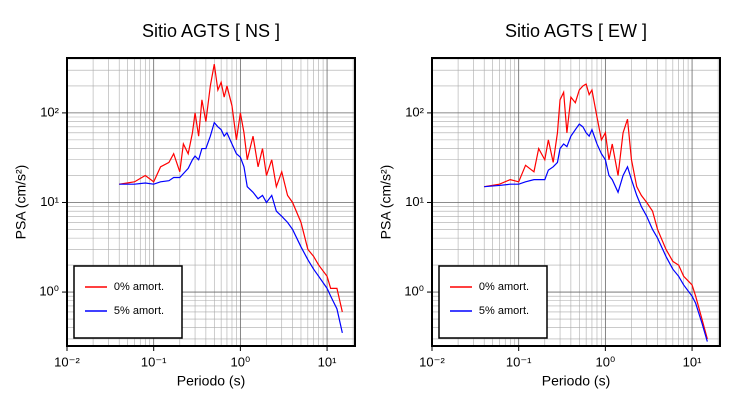 This screenshot has height=400, width=730. Describe the element at coordinates (211, 31) in the screenshot. I see `chart-title: Sitio AGTS [ NS ]` at that location.